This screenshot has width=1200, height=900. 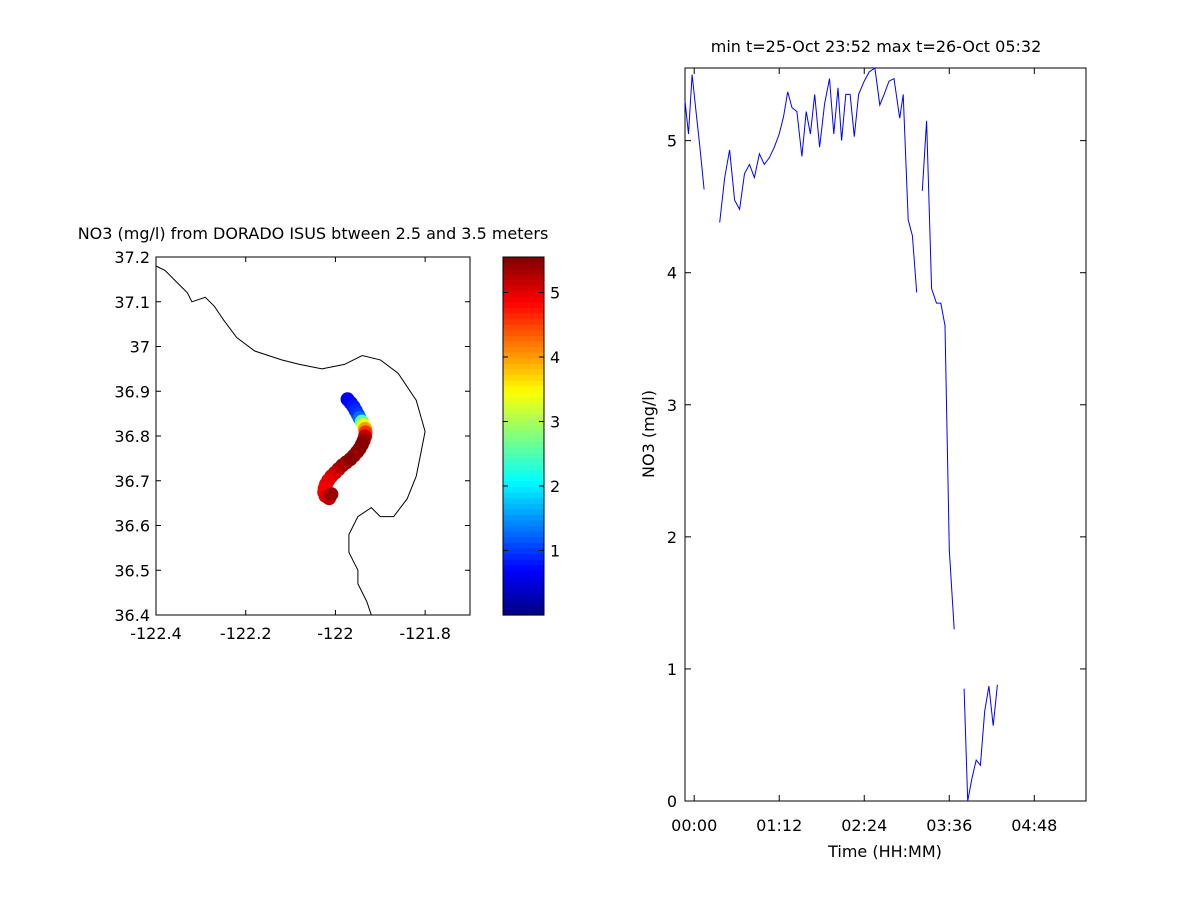 I want to click on colorbar-ticks, so click(x=523, y=421).